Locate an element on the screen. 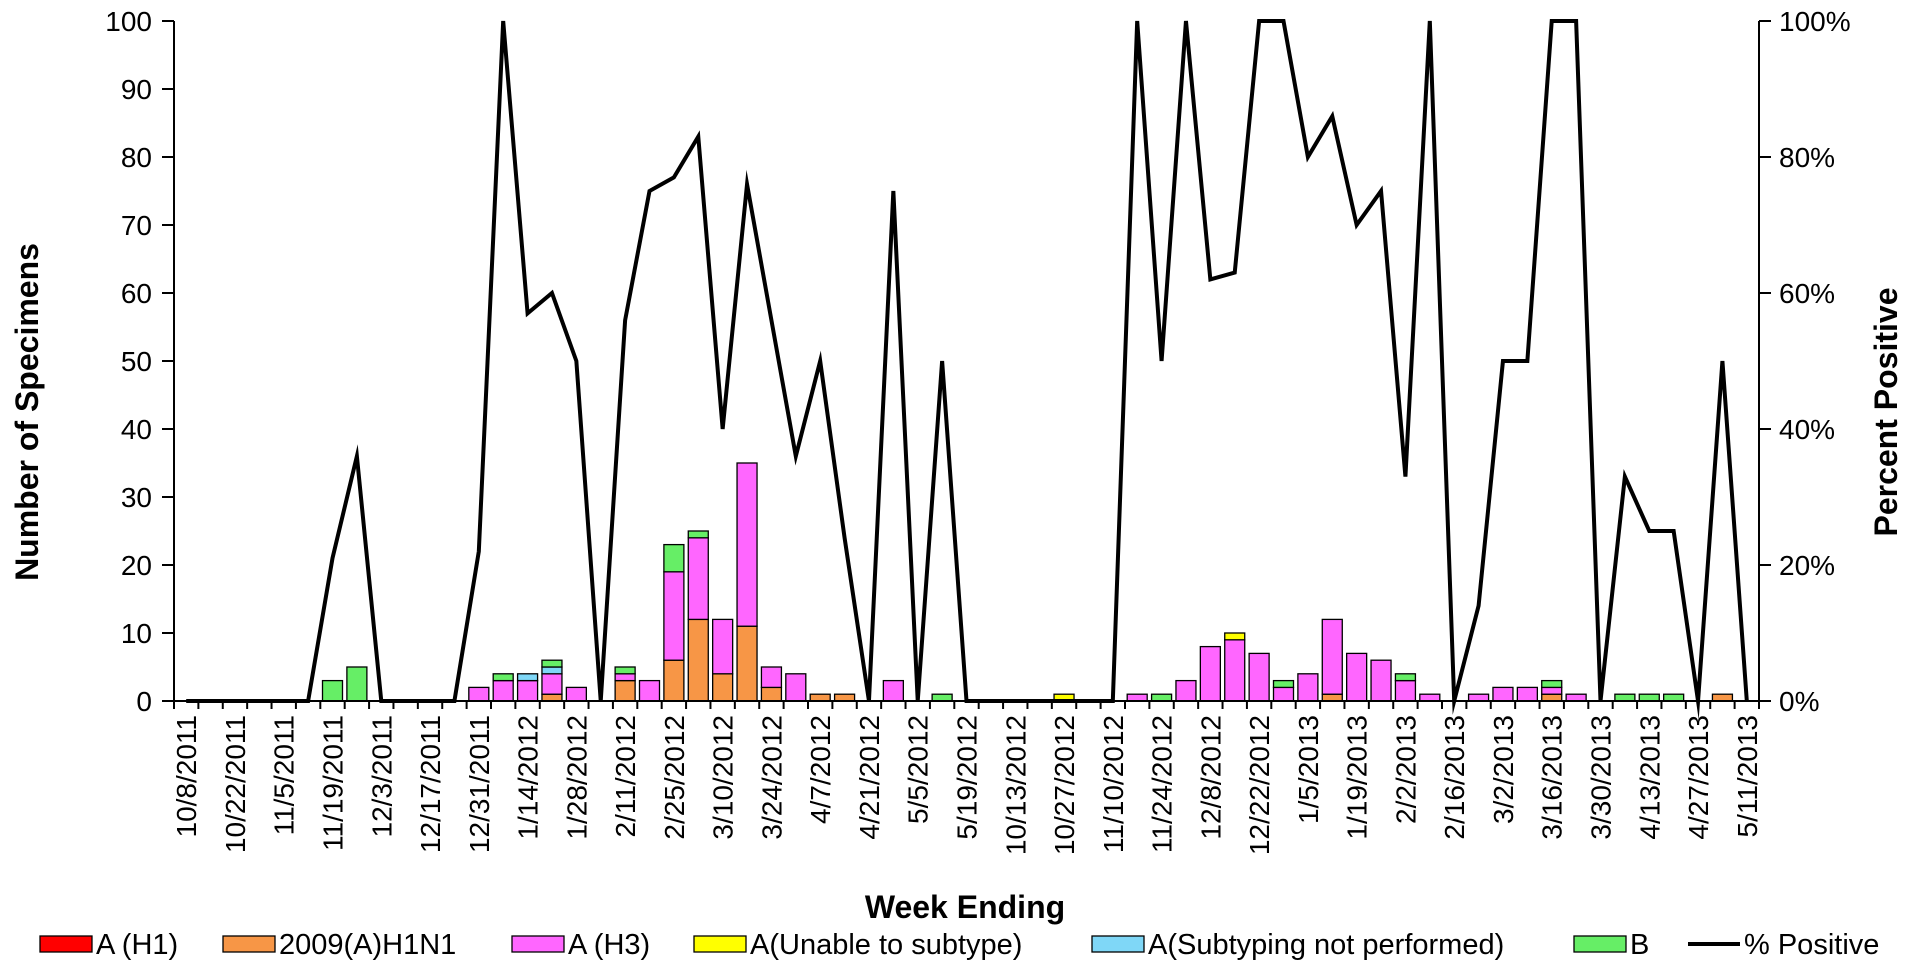 The image size is (1921, 960). x-tick-label: 11/5/2011 is located at coordinates (284, 775).